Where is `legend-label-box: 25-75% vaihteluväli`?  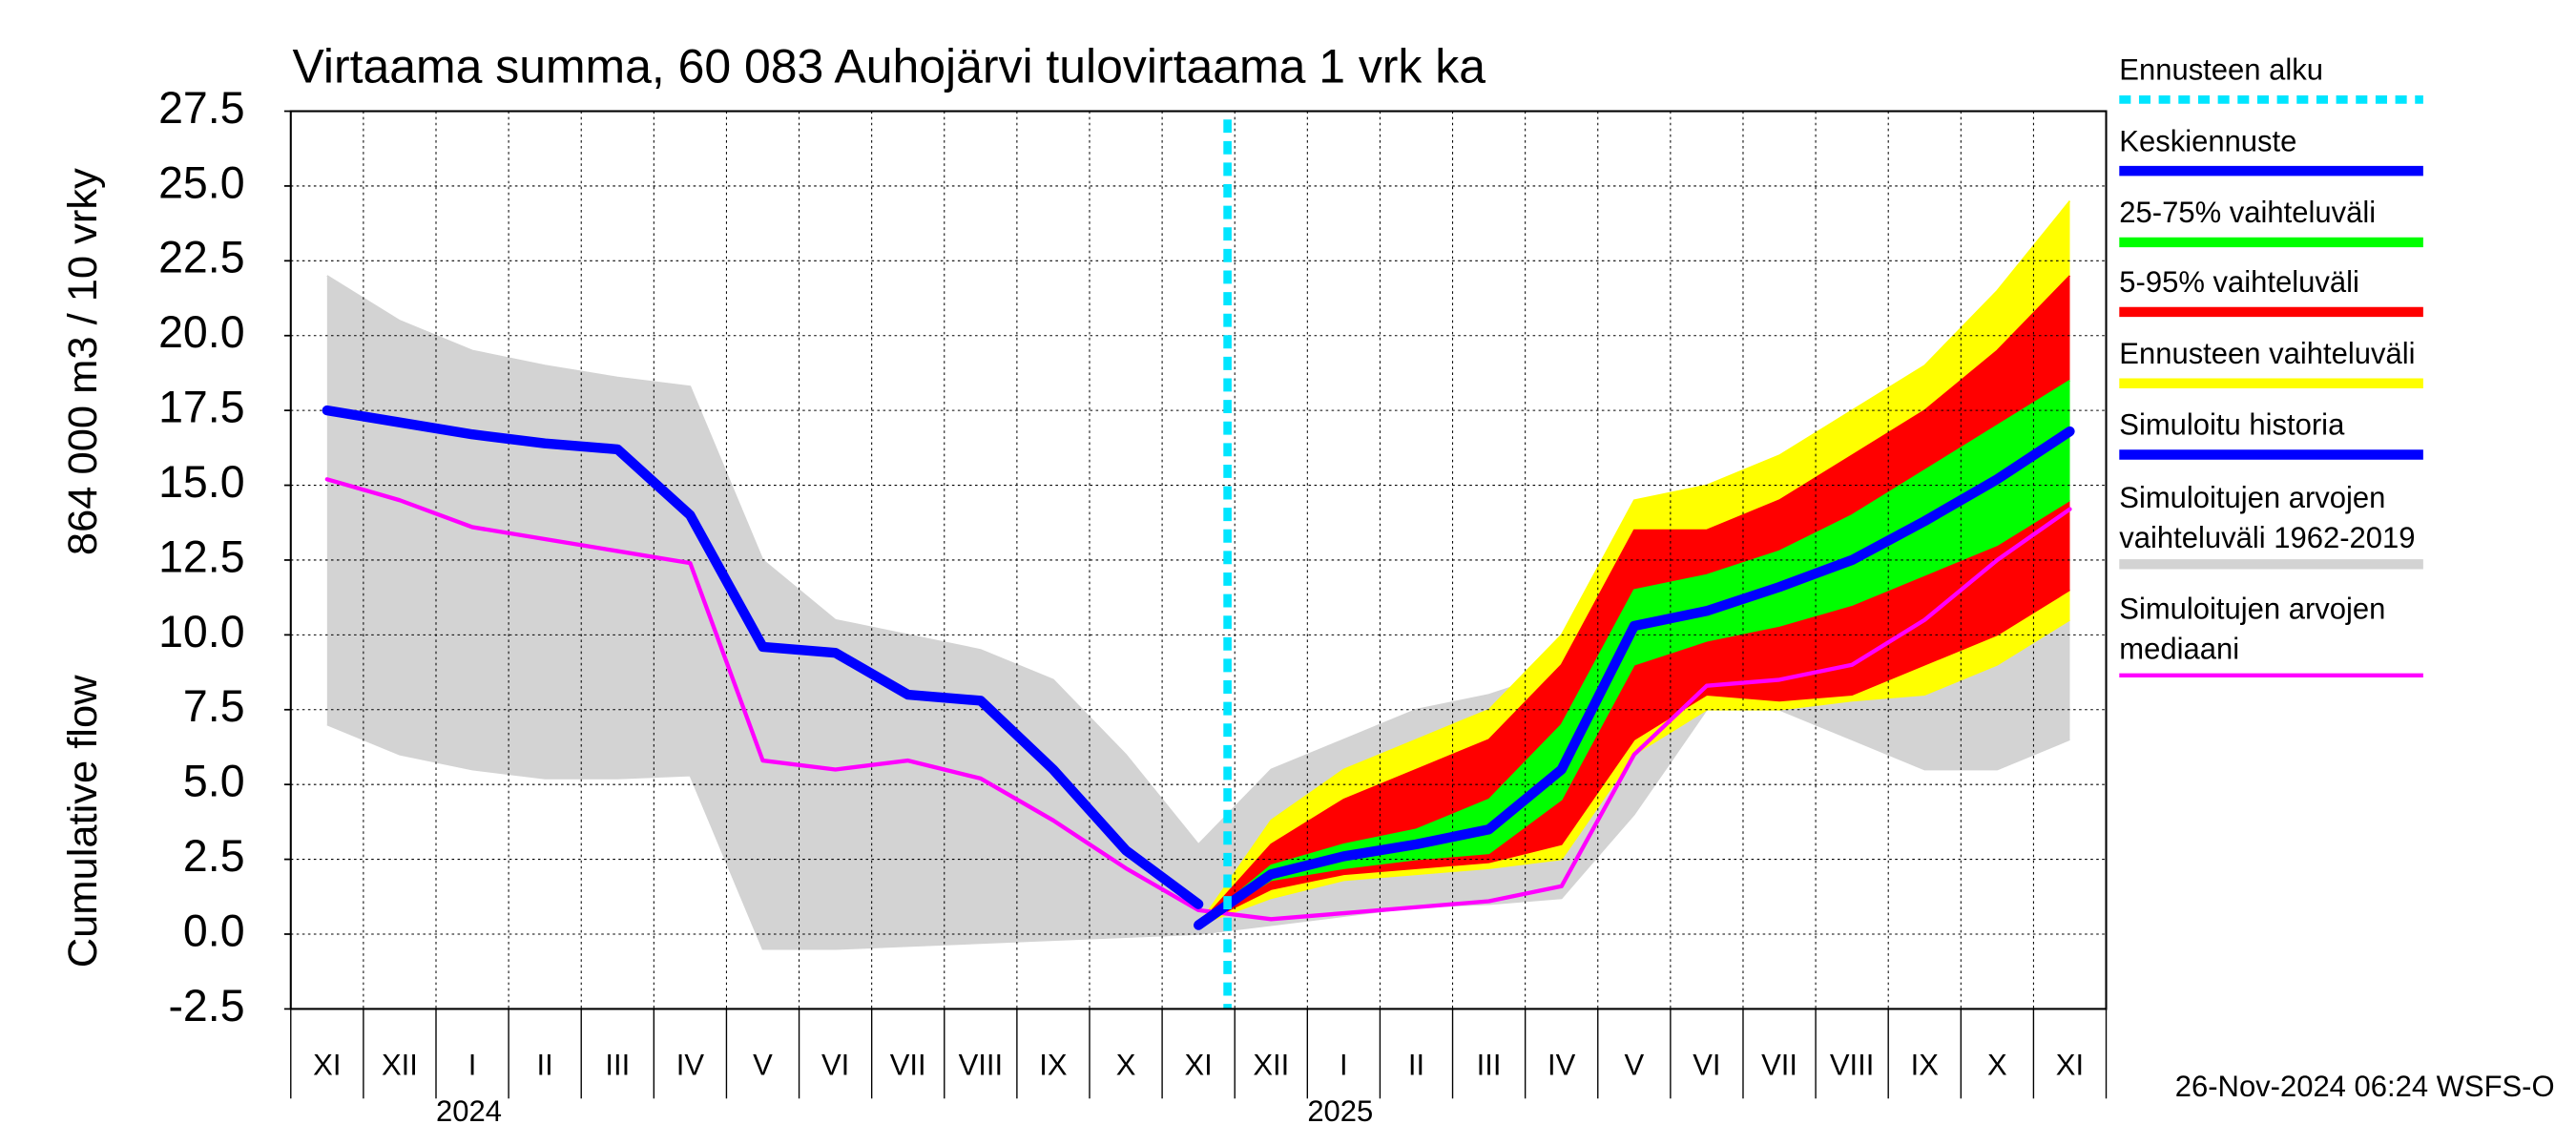 legend-label-box: 25-75% vaihteluväli is located at coordinates (2248, 212).